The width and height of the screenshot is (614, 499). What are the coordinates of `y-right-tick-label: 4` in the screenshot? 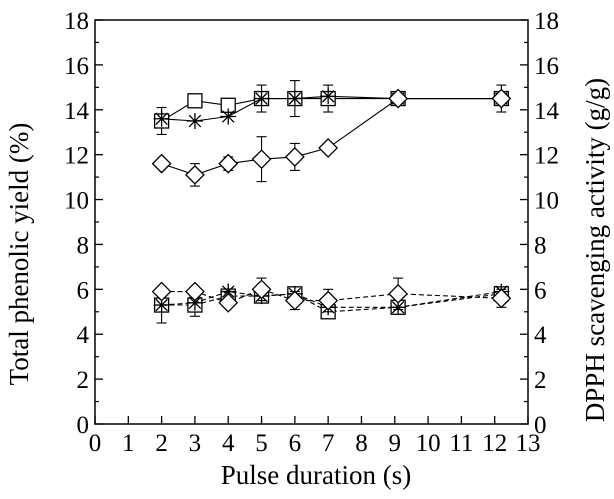 It's located at (540, 335).